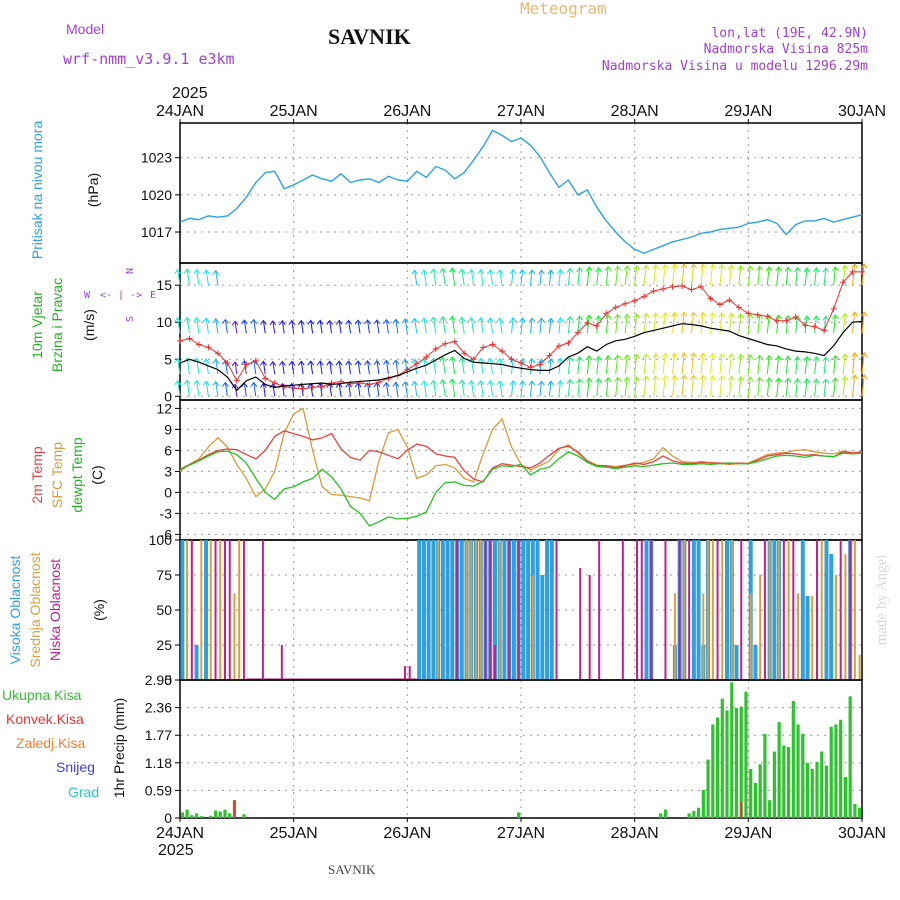 Image resolution: width=900 pixels, height=900 pixels. I want to click on cloud-unit: (%), so click(99, 610).